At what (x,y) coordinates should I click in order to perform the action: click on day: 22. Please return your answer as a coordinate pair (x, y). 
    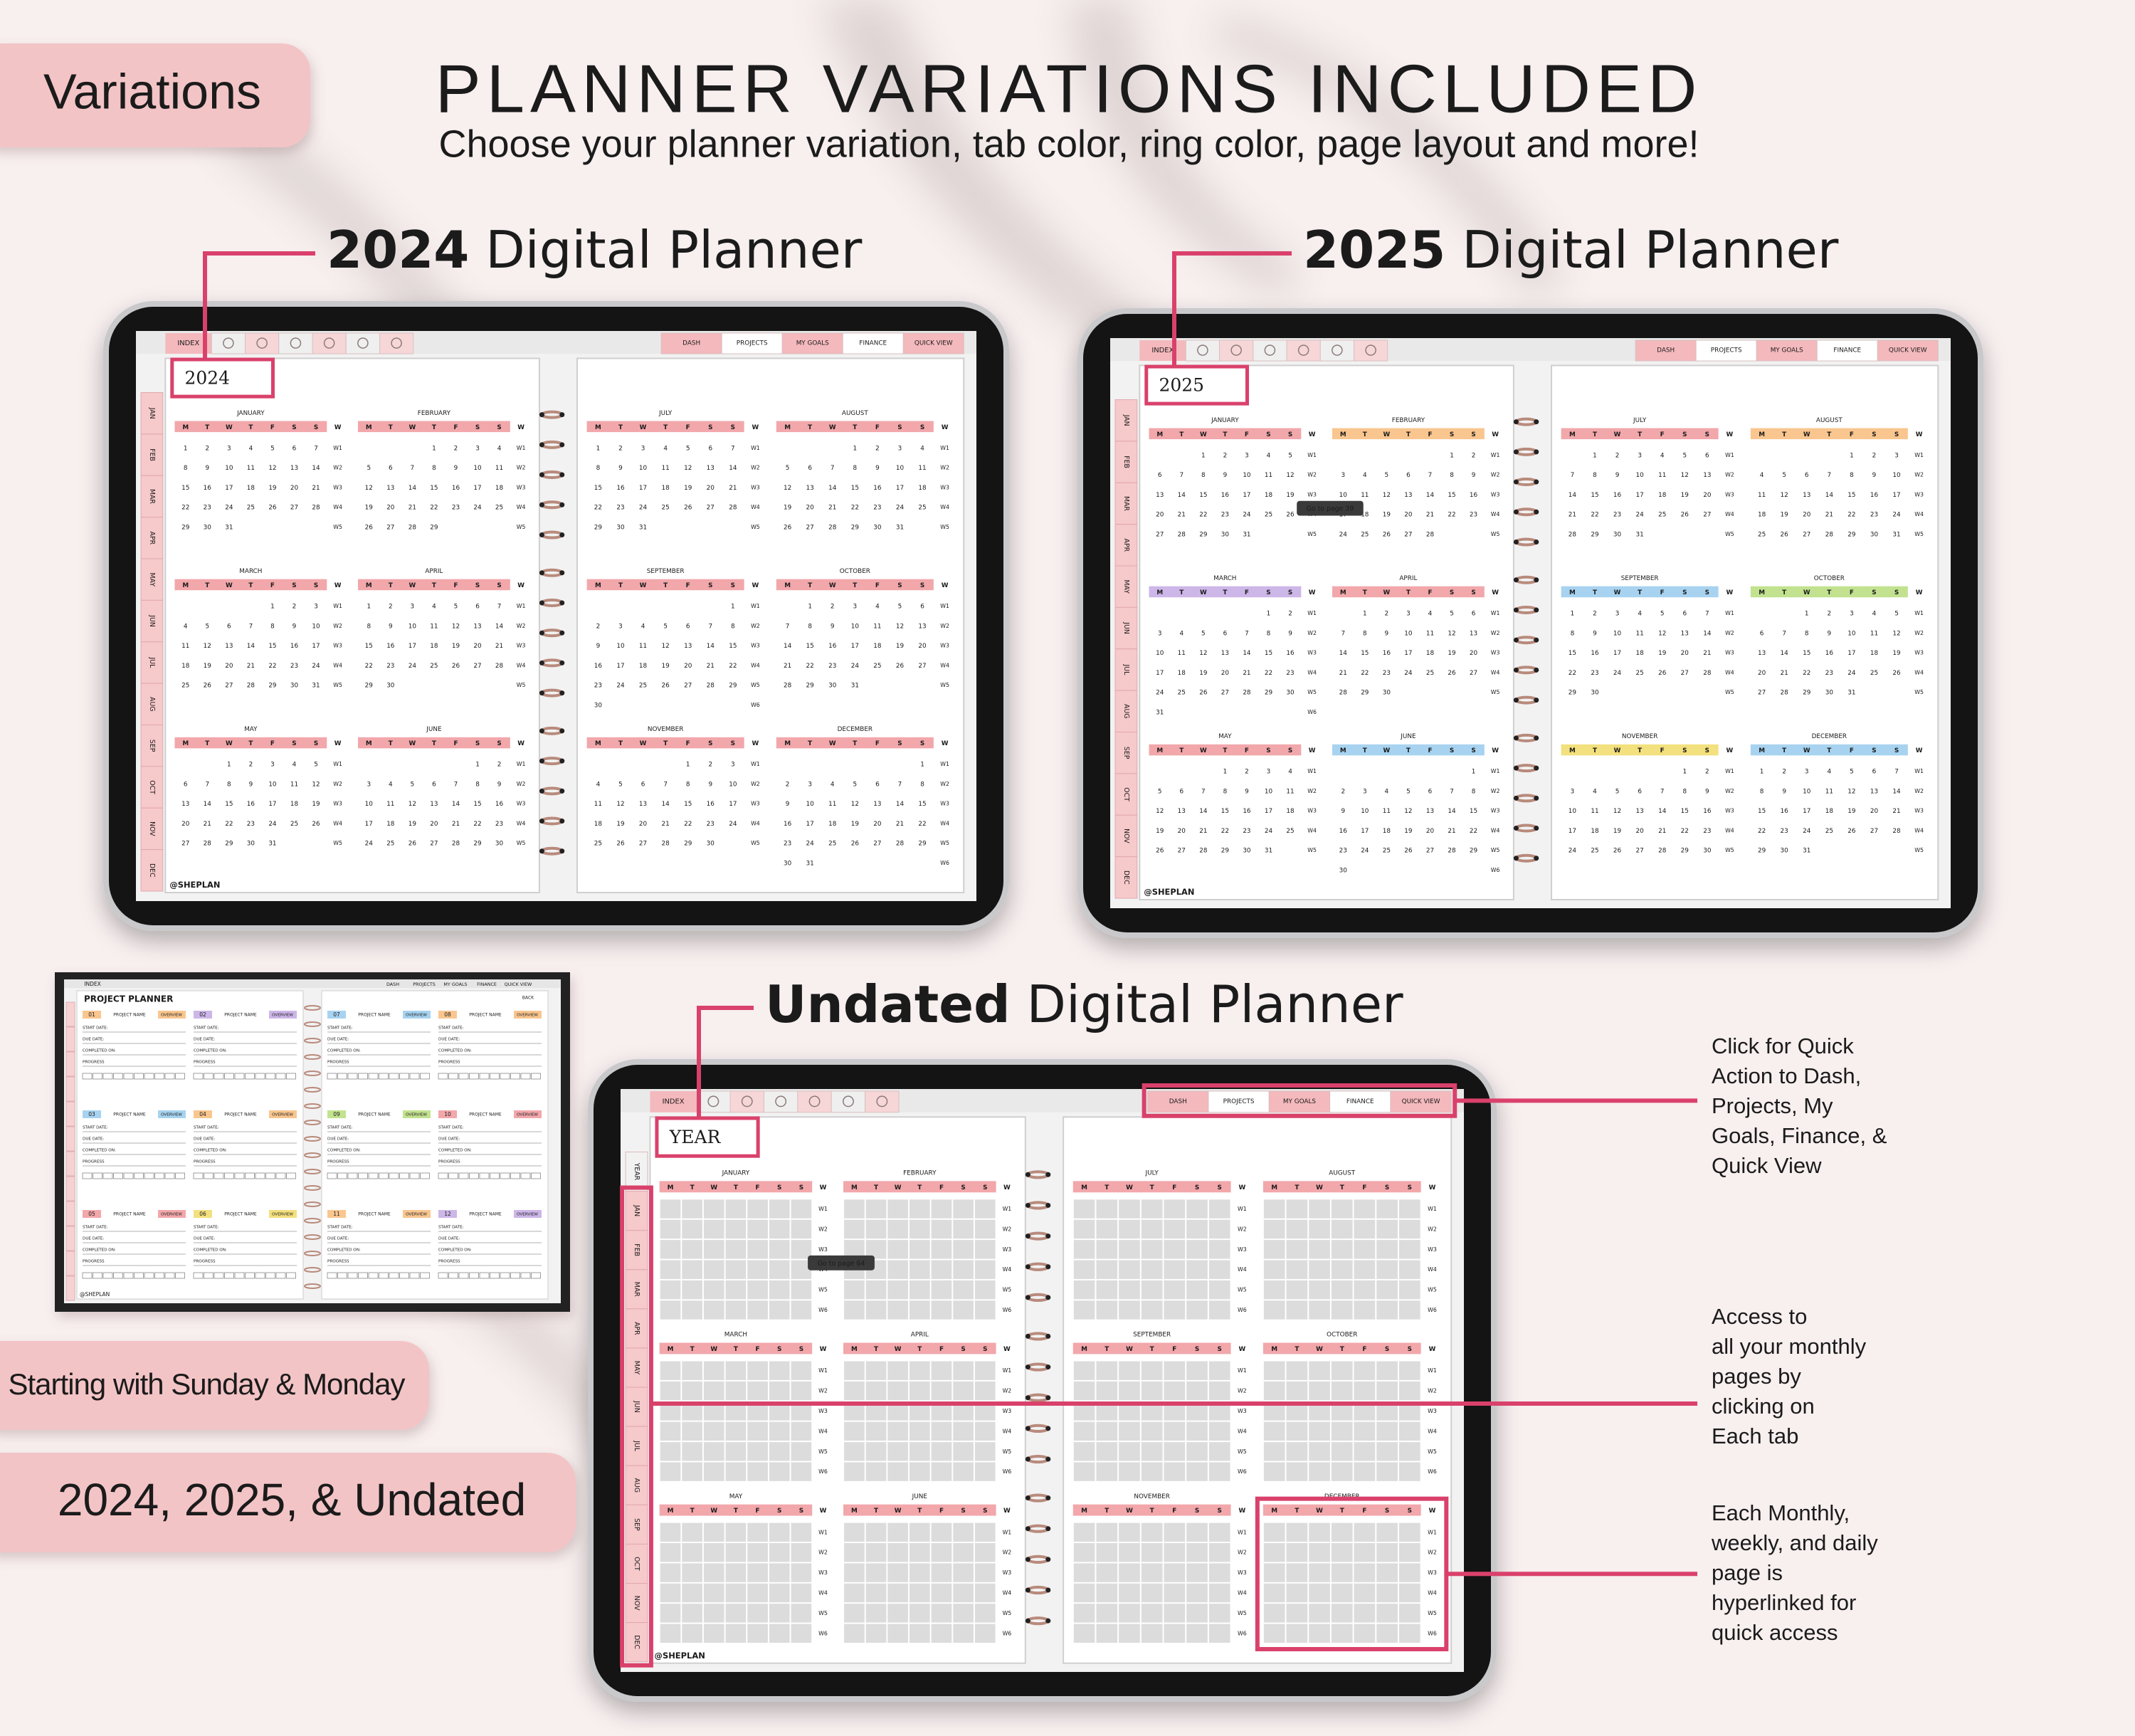
    Looking at the image, I should click on (477, 824).